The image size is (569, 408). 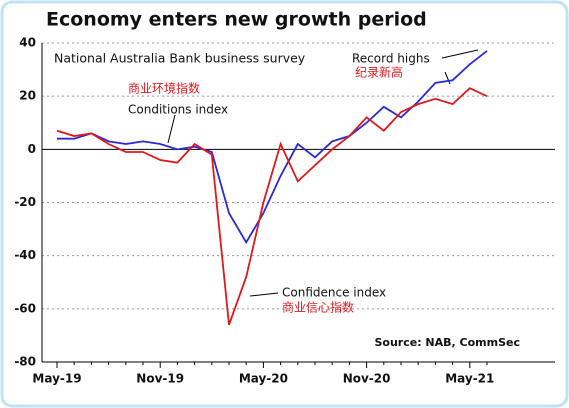 What do you see at coordinates (27, 96) in the screenshot?
I see `y-tick-label: 20` at bounding box center [27, 96].